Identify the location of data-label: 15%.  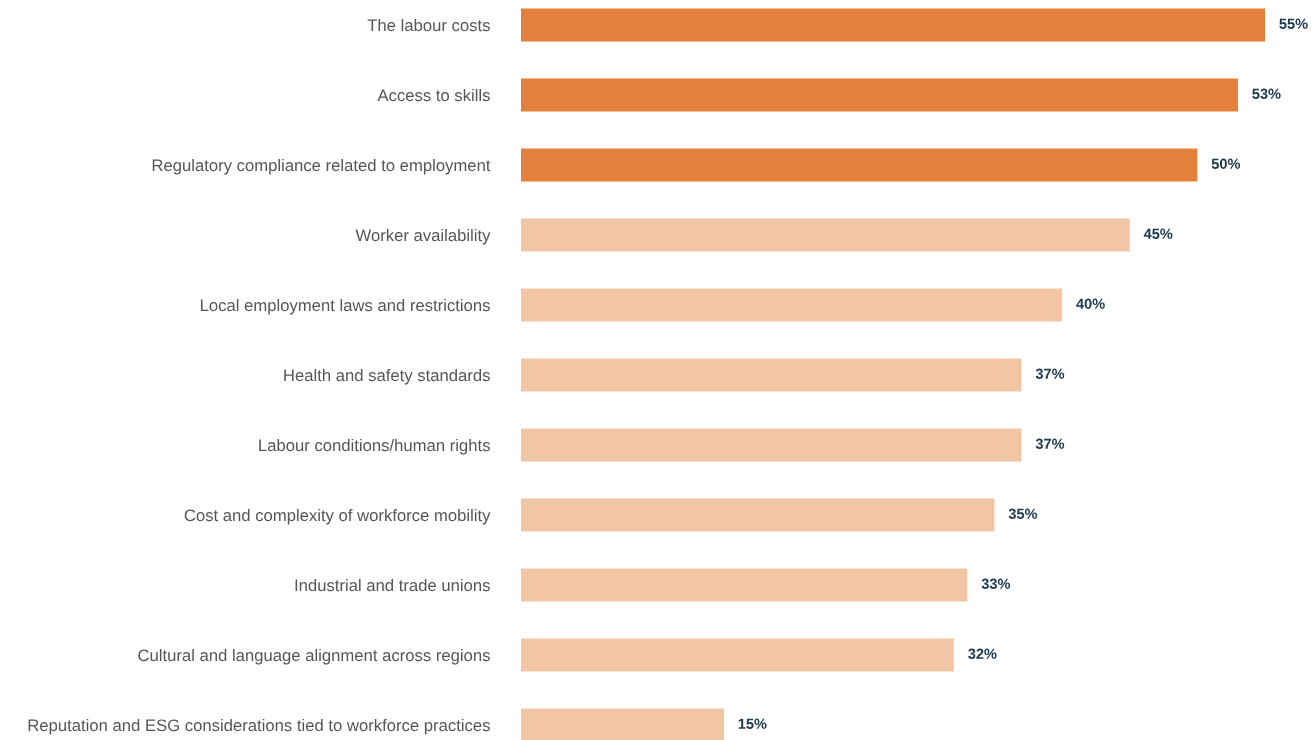
(752, 723).